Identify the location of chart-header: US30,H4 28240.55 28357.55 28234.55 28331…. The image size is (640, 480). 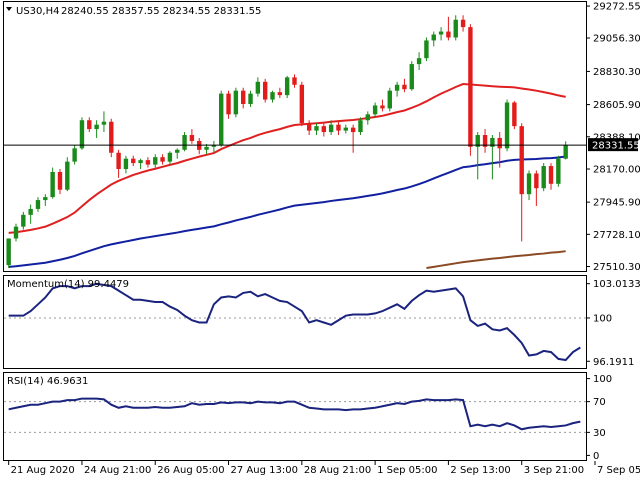
(133, 11).